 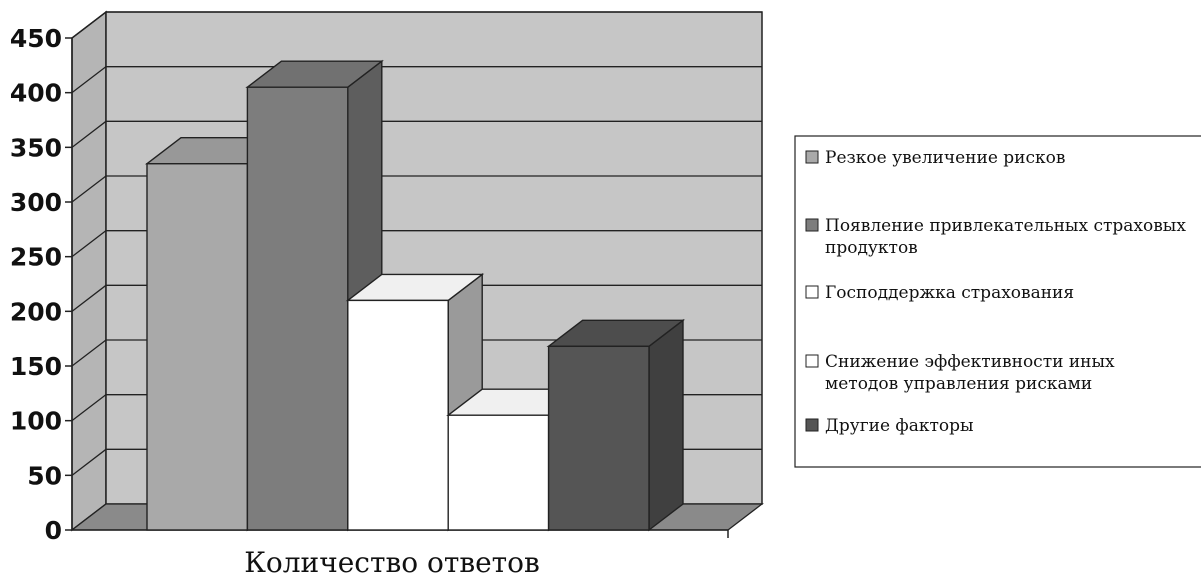 I want to click on legend-label: методов управления рисками, so click(x=958, y=384).